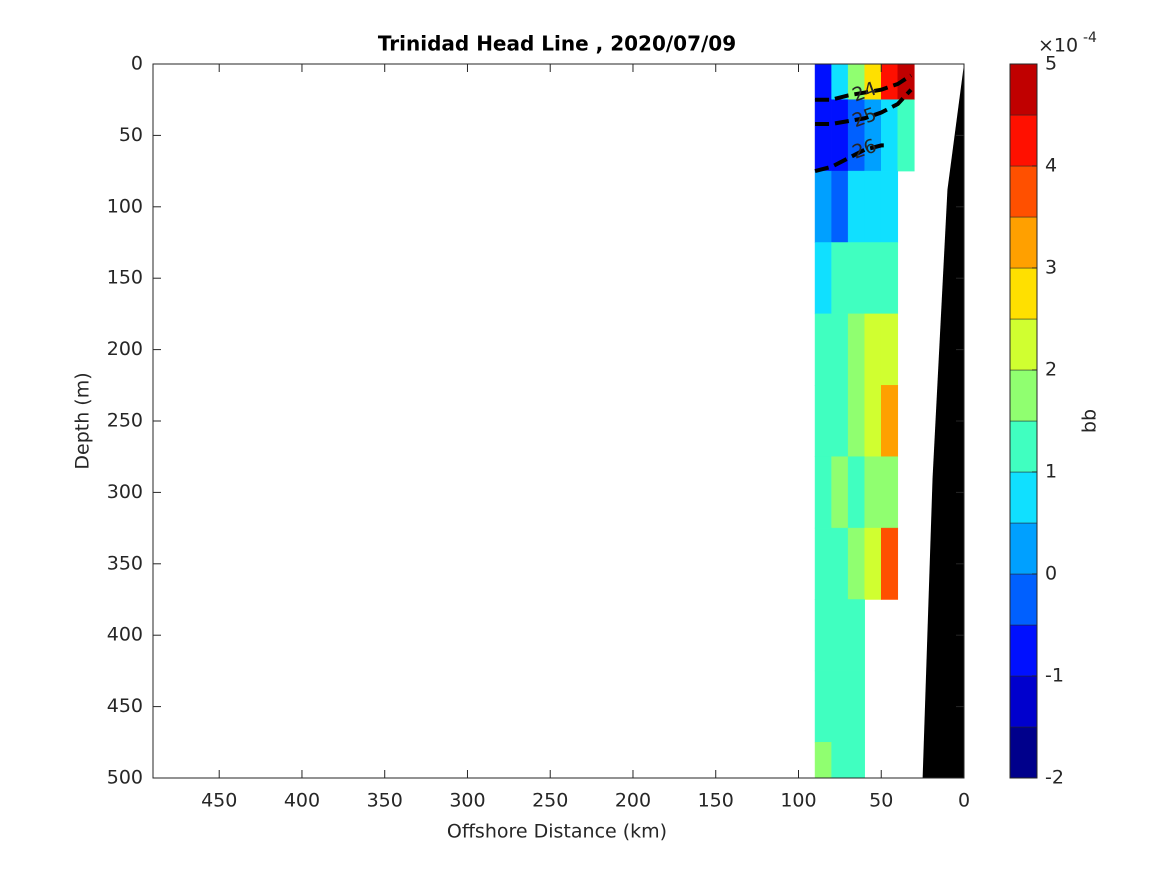 This screenshot has height=875, width=1167. Describe the element at coordinates (798, 801) in the screenshot. I see `x-tick-label: 100` at that location.